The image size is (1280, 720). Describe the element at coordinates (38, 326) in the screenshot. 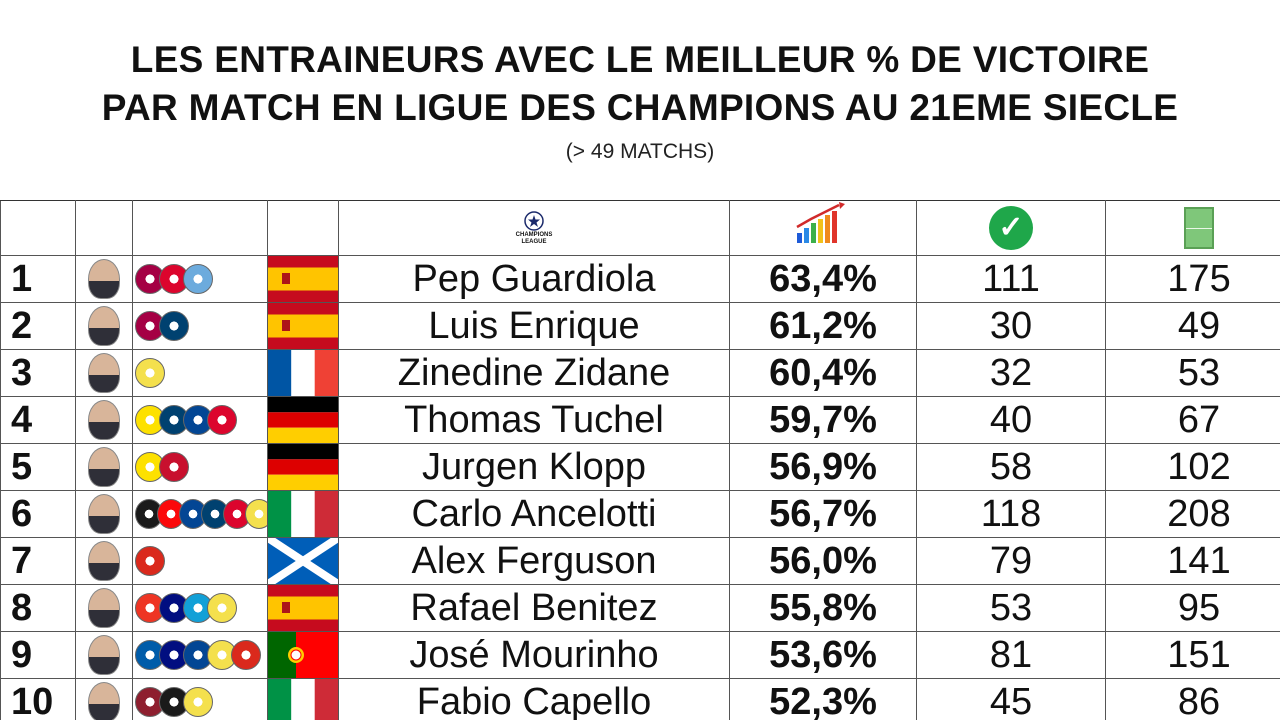

I see `rank-cell: 2` at that location.